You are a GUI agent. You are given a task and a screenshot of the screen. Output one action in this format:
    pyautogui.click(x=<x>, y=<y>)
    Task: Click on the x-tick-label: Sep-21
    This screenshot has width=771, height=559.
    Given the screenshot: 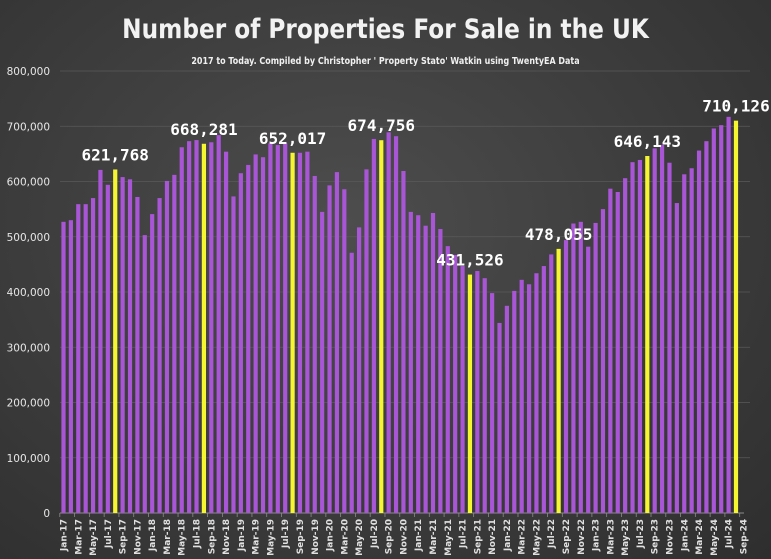 What is the action you would take?
    pyautogui.click(x=478, y=536)
    